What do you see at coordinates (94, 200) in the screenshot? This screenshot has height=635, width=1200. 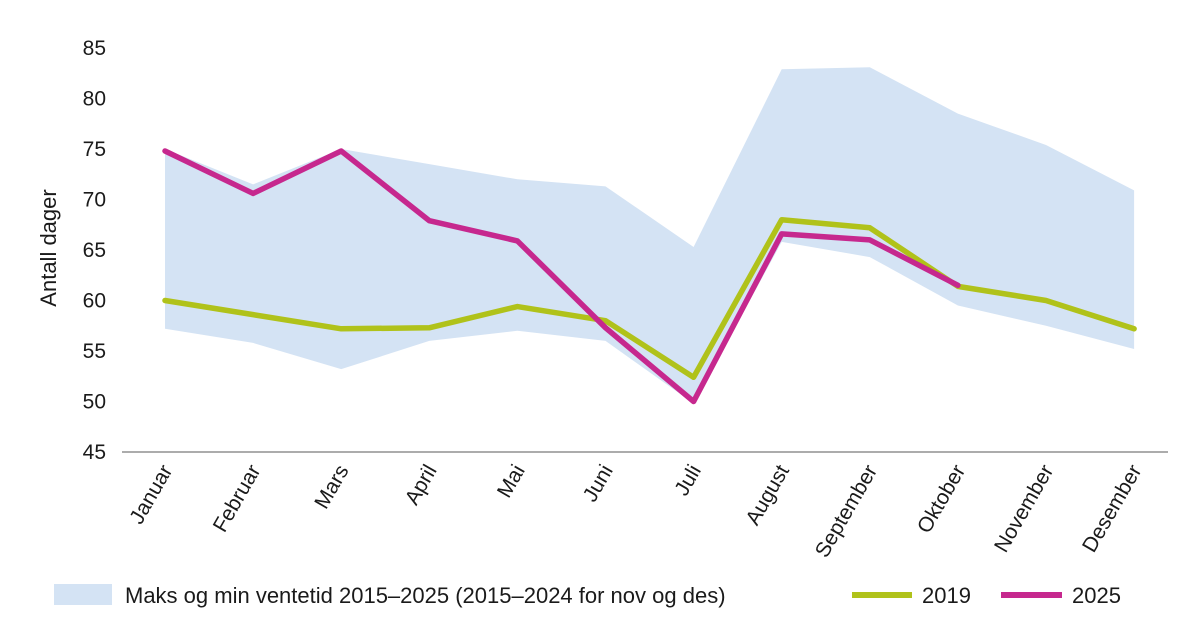 I see `y-tick-label: 70` at bounding box center [94, 200].